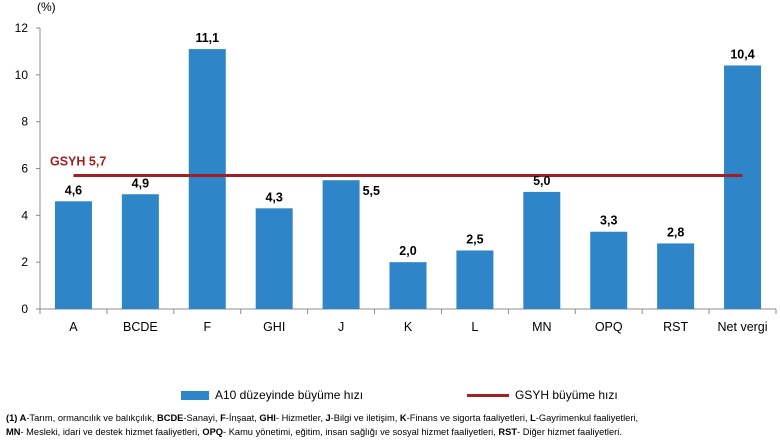 The height and width of the screenshot is (440, 780). I want to click on y-axis-unit: (%), so click(46, 7).